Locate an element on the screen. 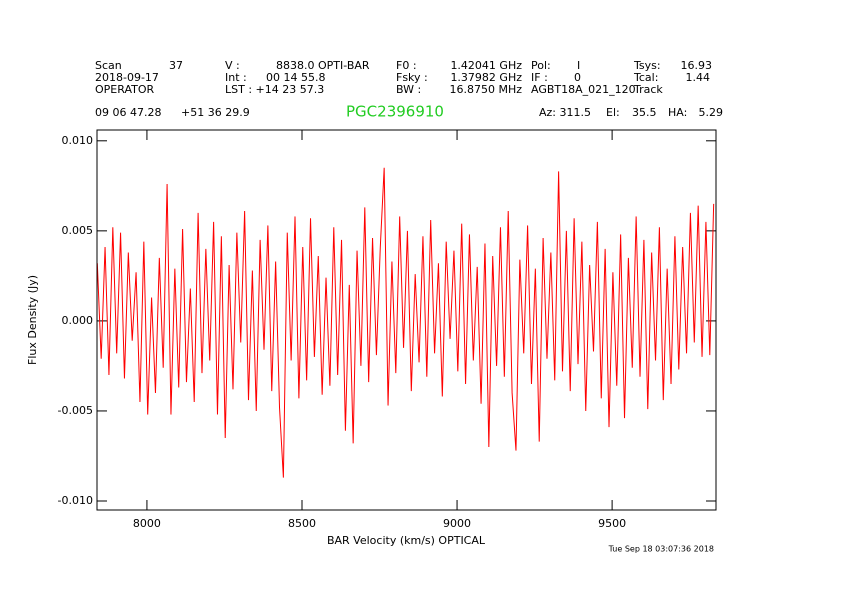 The image size is (842, 595). y-tick-label: 0.010 is located at coordinates (78, 140).